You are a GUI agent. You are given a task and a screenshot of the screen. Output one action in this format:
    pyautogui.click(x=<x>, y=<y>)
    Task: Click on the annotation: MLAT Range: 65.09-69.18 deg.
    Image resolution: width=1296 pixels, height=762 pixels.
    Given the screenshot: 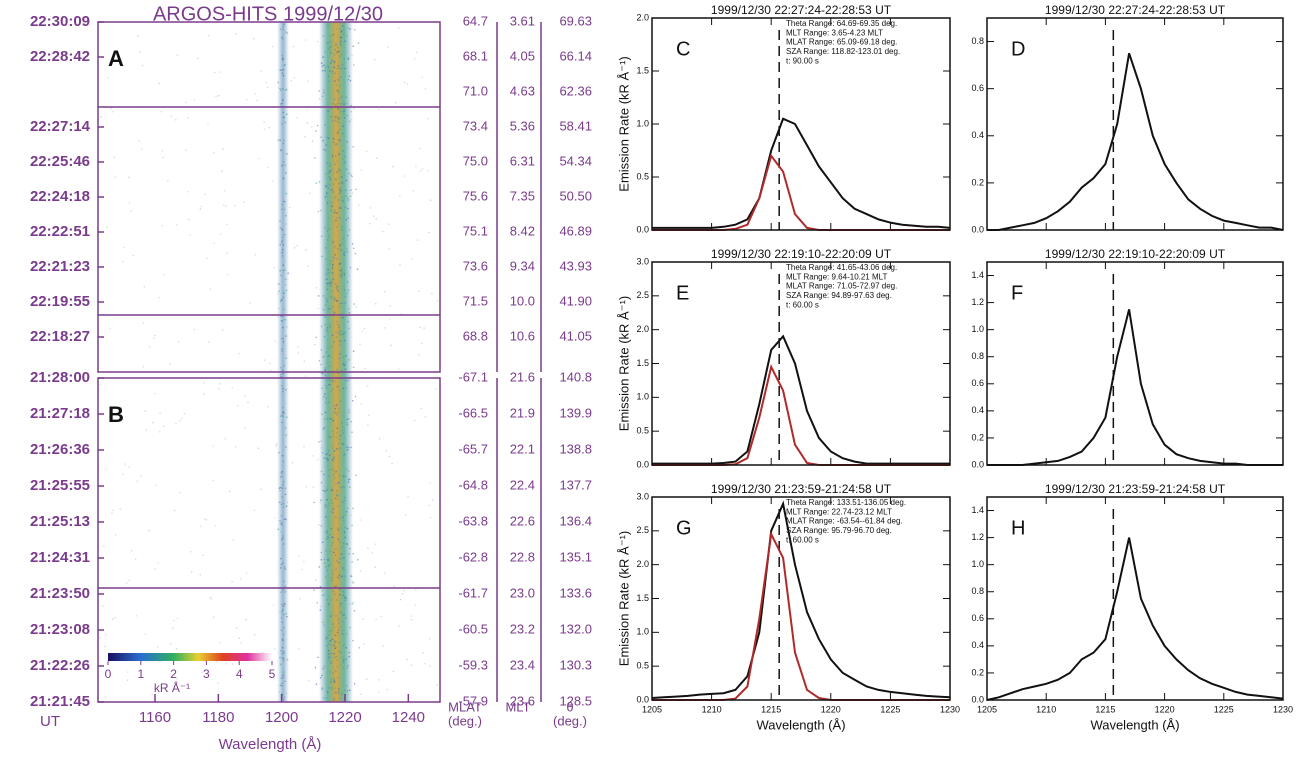 What is the action you would take?
    pyautogui.click(x=841, y=42)
    